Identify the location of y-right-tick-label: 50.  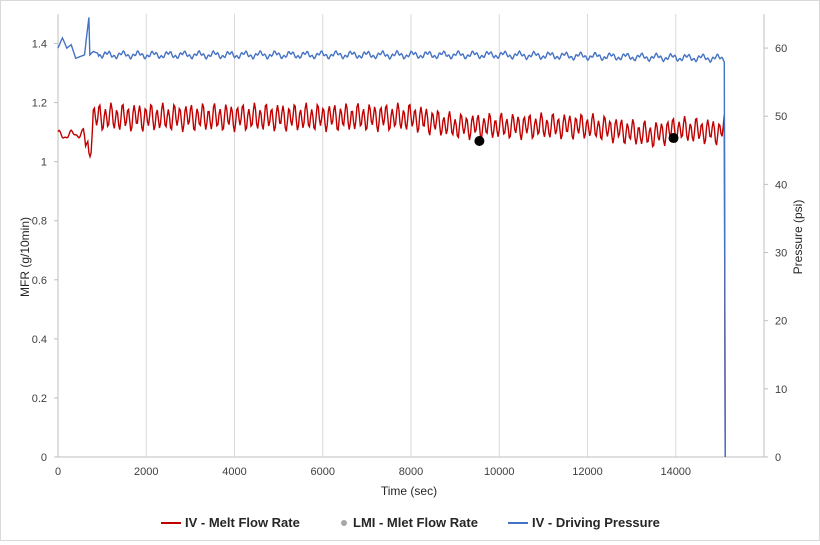
(781, 117).